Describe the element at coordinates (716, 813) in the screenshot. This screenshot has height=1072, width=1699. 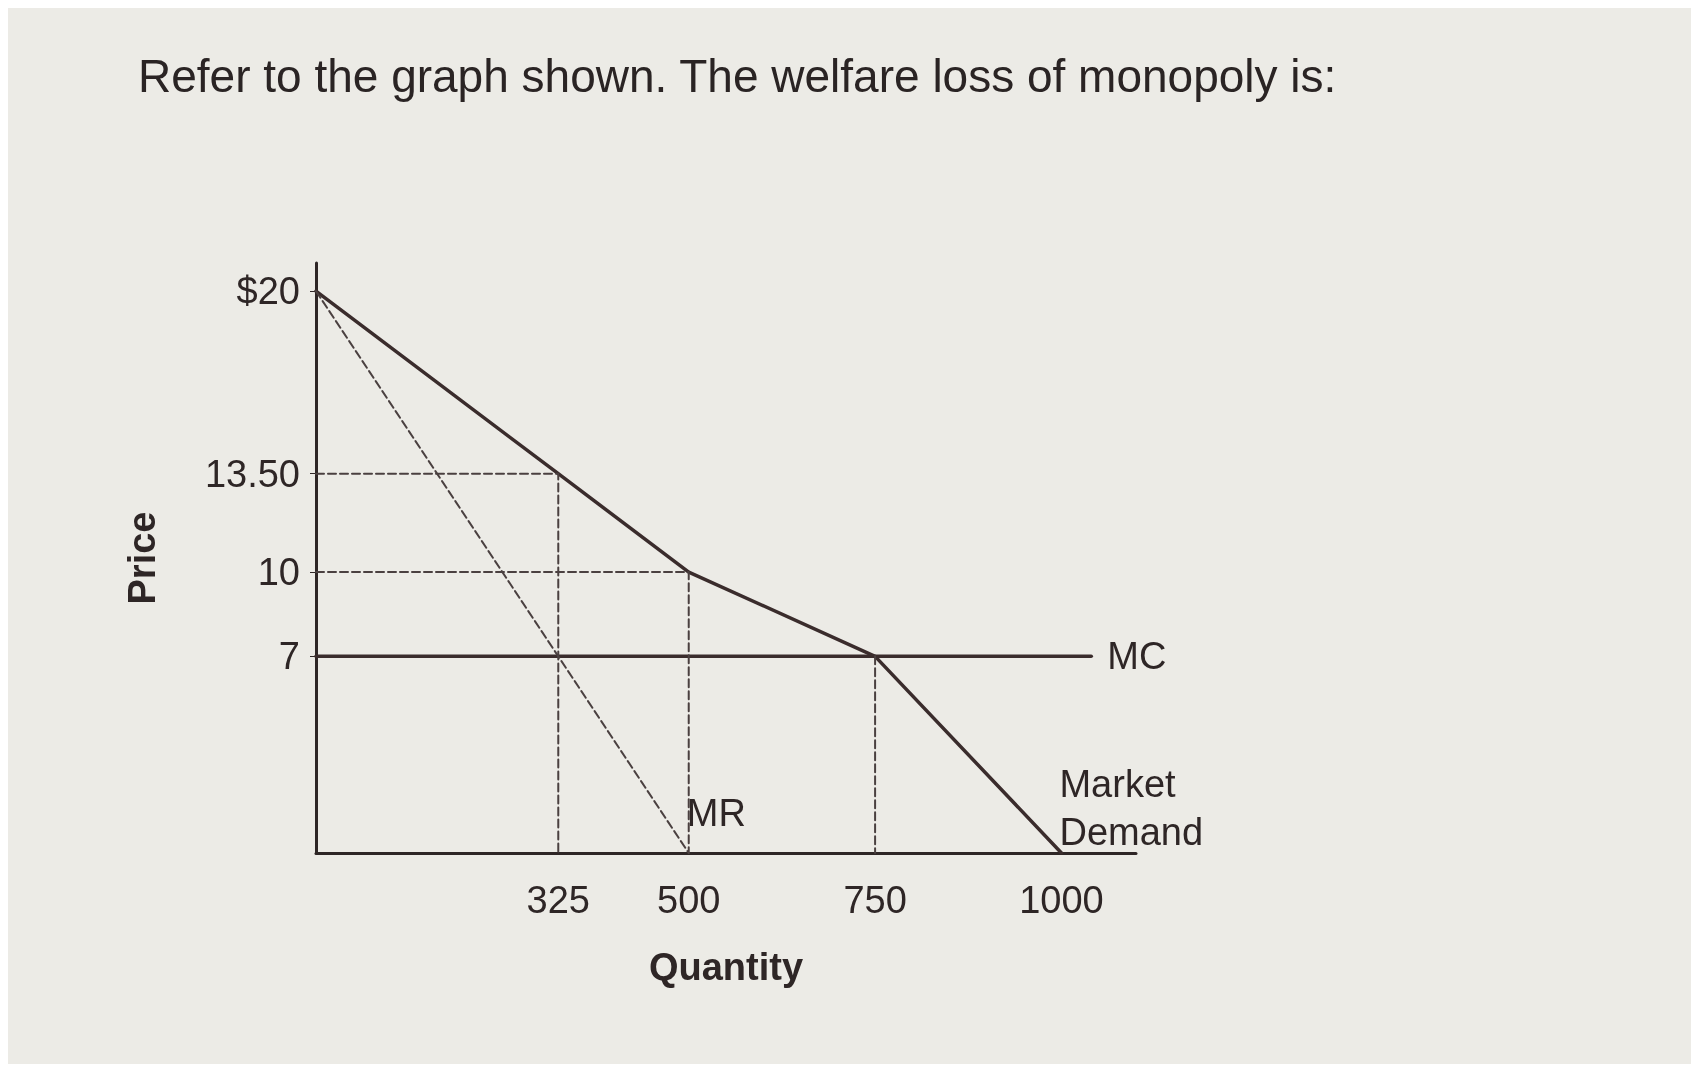
I see `series-label: MR` at that location.